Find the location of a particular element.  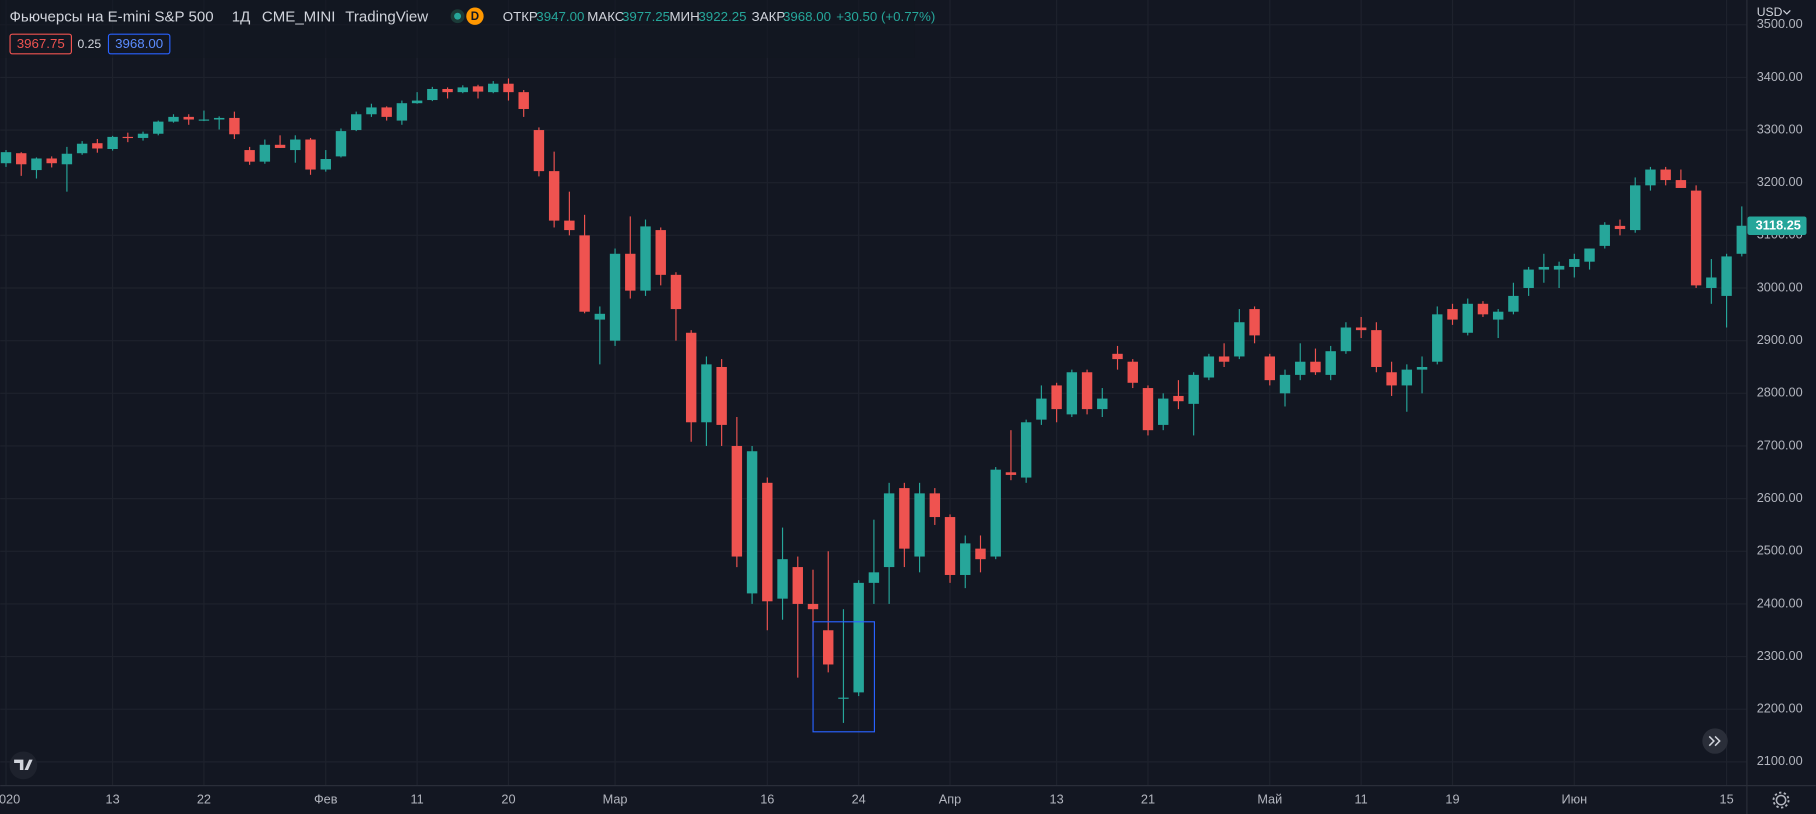

spread: 0.25 is located at coordinates (90, 44).